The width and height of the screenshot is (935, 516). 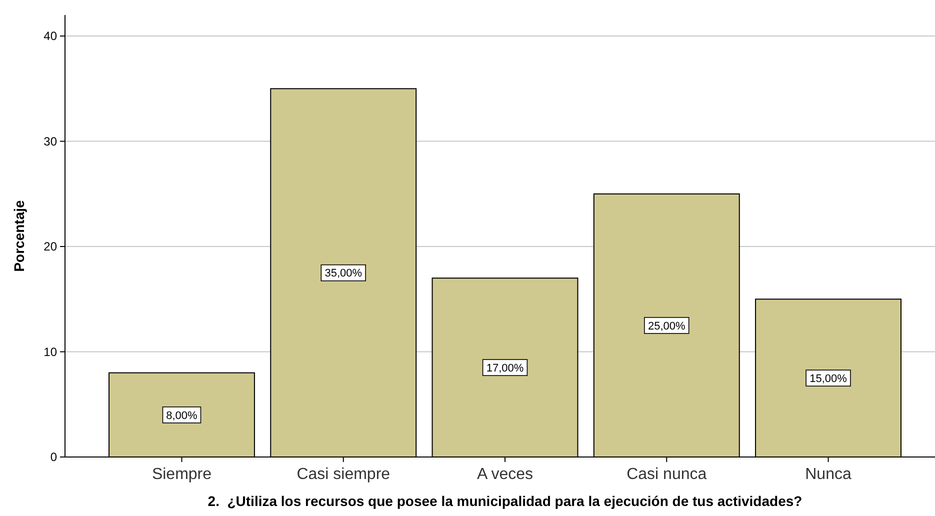 What do you see at coordinates (343, 274) in the screenshot?
I see `data-label: 35,00%` at bounding box center [343, 274].